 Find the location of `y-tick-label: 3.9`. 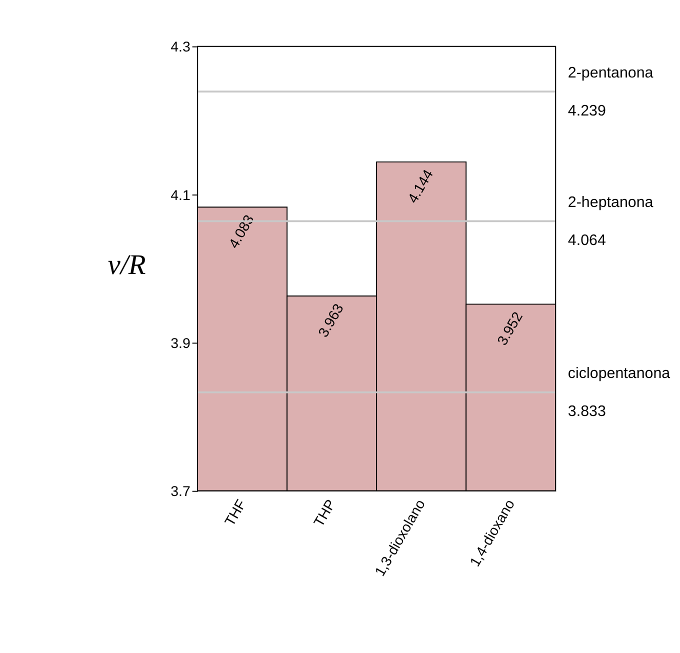

y-tick-label: 3.9 is located at coordinates (180, 344).